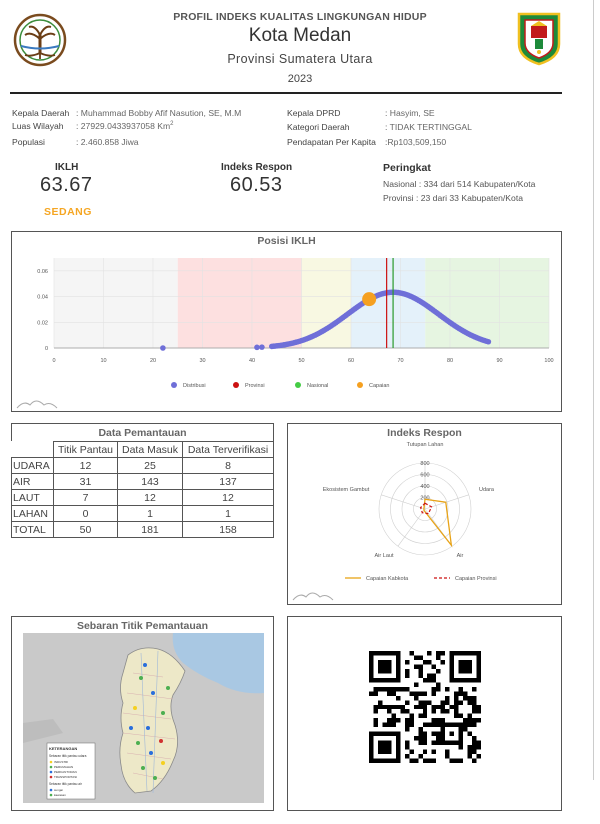 The image size is (600, 824). I want to click on info-populasi: Populasi: 2.460.858 Jiwa, so click(75, 142).